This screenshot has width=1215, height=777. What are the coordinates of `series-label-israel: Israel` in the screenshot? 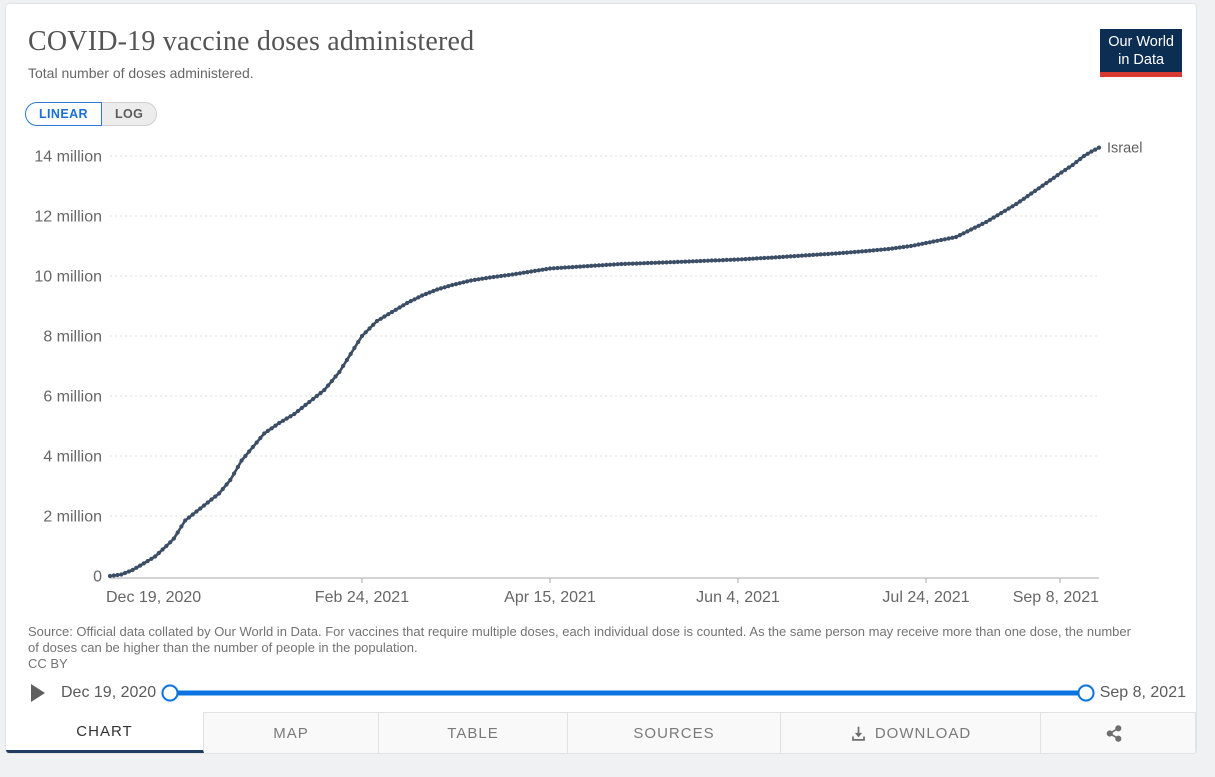 It's located at (1124, 149).